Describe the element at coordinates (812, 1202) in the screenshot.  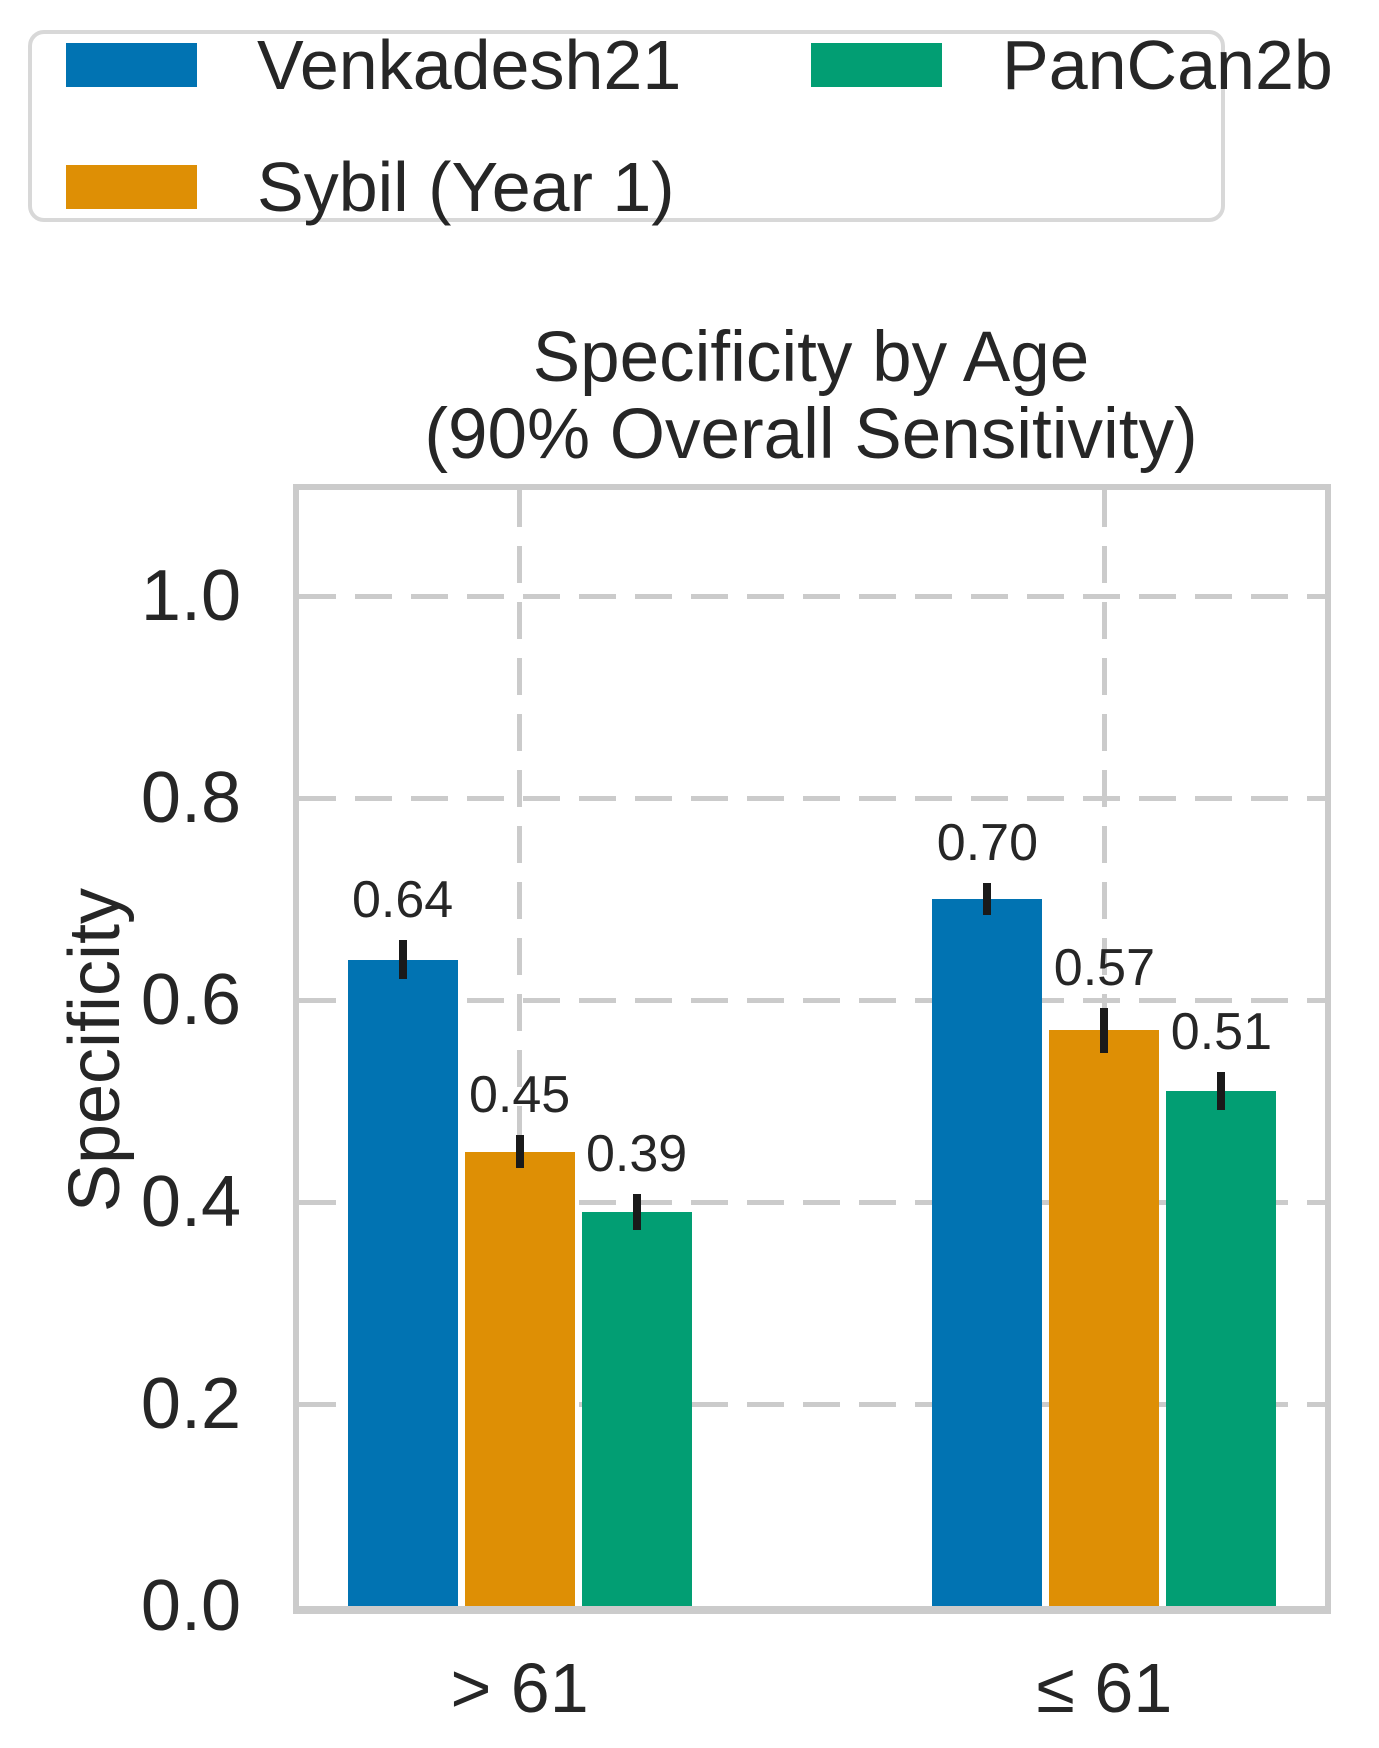
I see `gridline-y-0.4` at that location.